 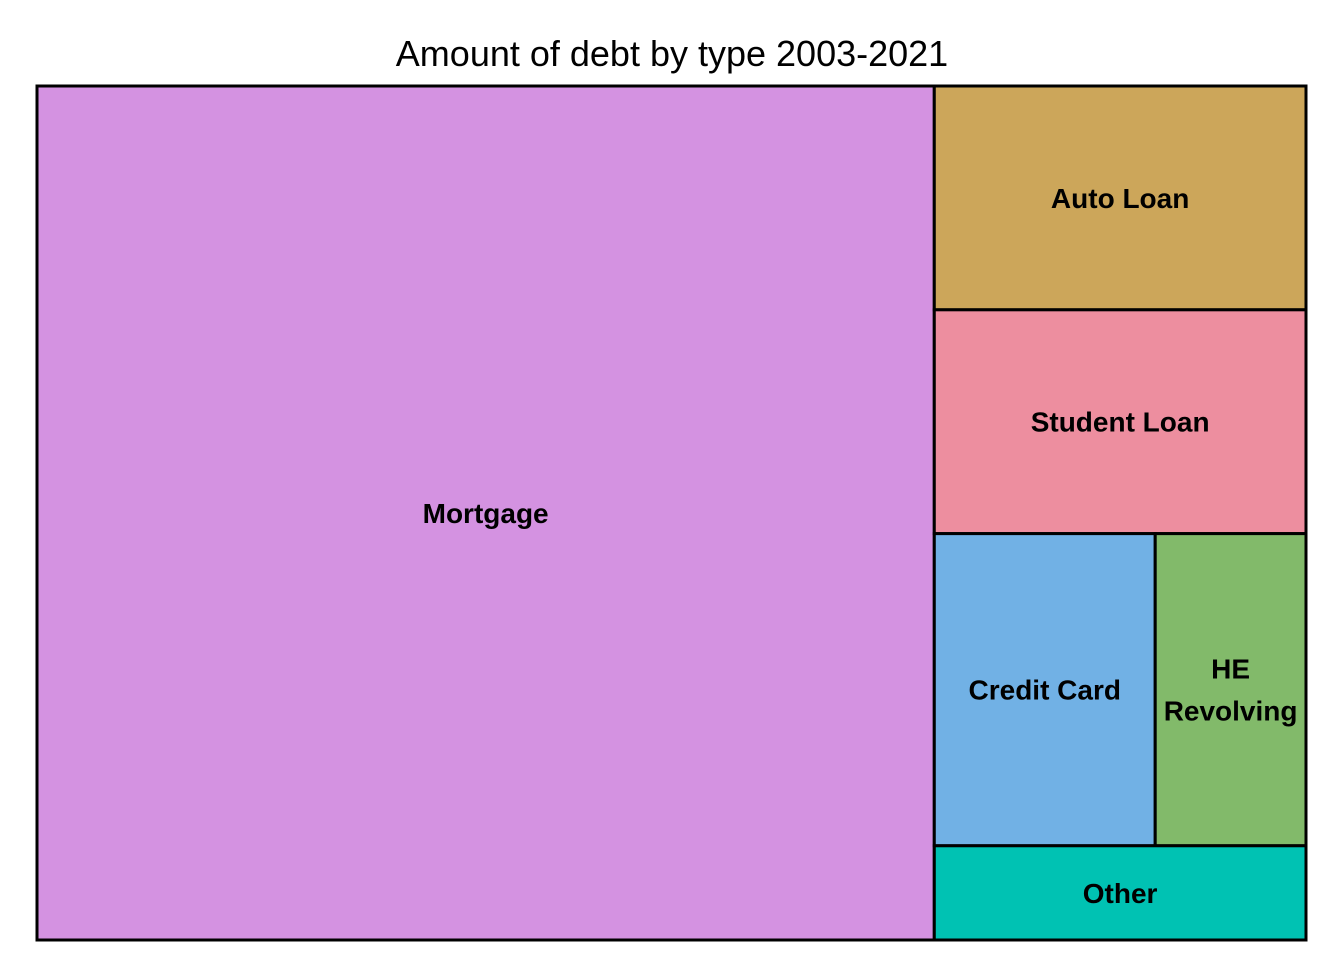 I want to click on tile-he-revolving, so click(x=1230, y=690).